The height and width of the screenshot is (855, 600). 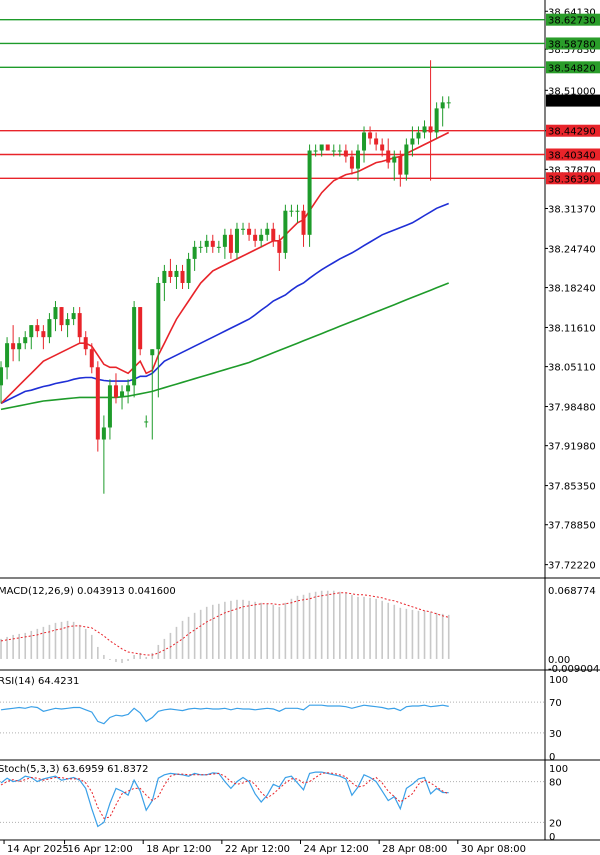 What do you see at coordinates (572, 155) in the screenshot?
I see `level-label: 38.40340` at bounding box center [572, 155].